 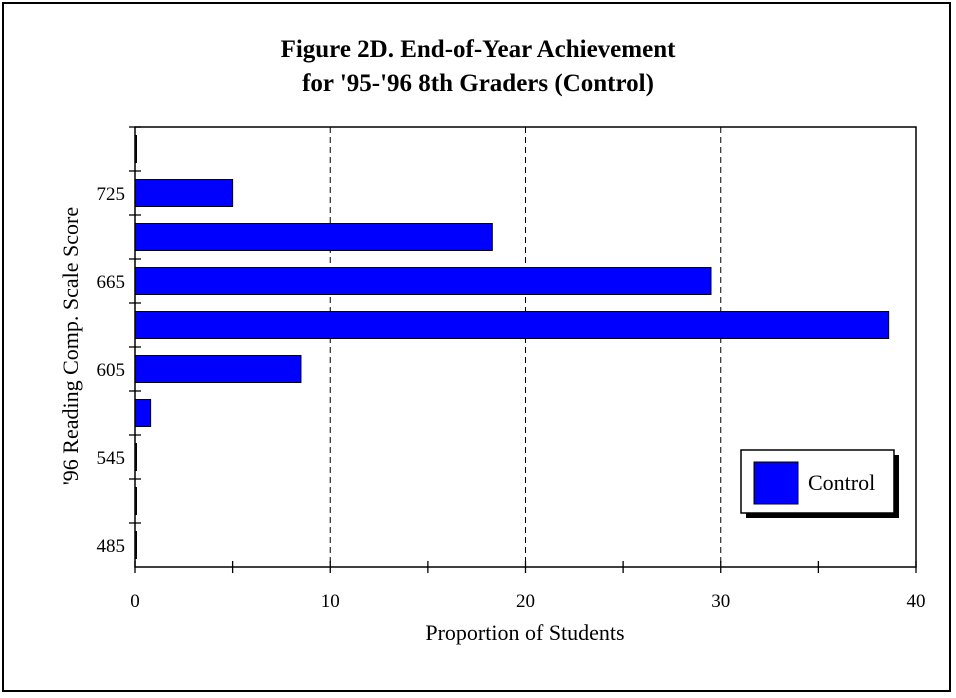 I want to click on legend-label: Control, so click(x=841, y=482).